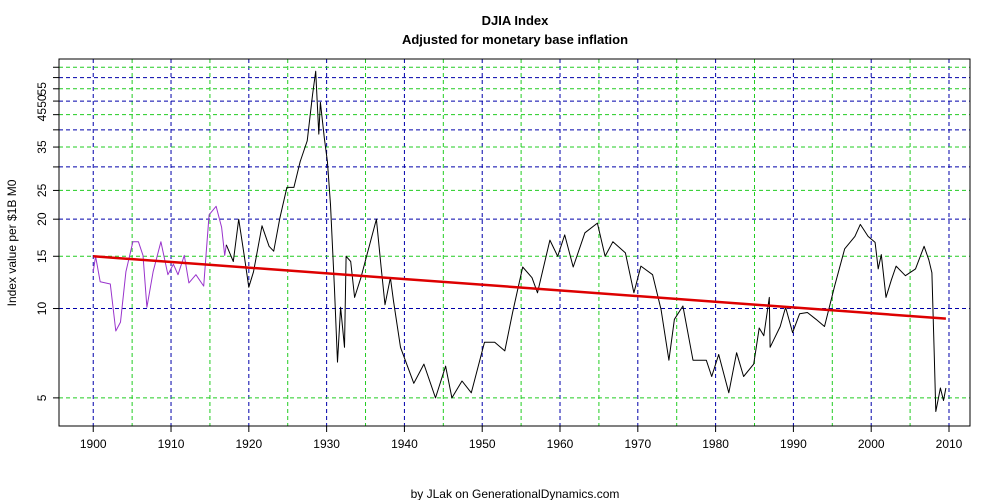  What do you see at coordinates (715, 444) in the screenshot?
I see `x-tick-label: 1980` at bounding box center [715, 444].